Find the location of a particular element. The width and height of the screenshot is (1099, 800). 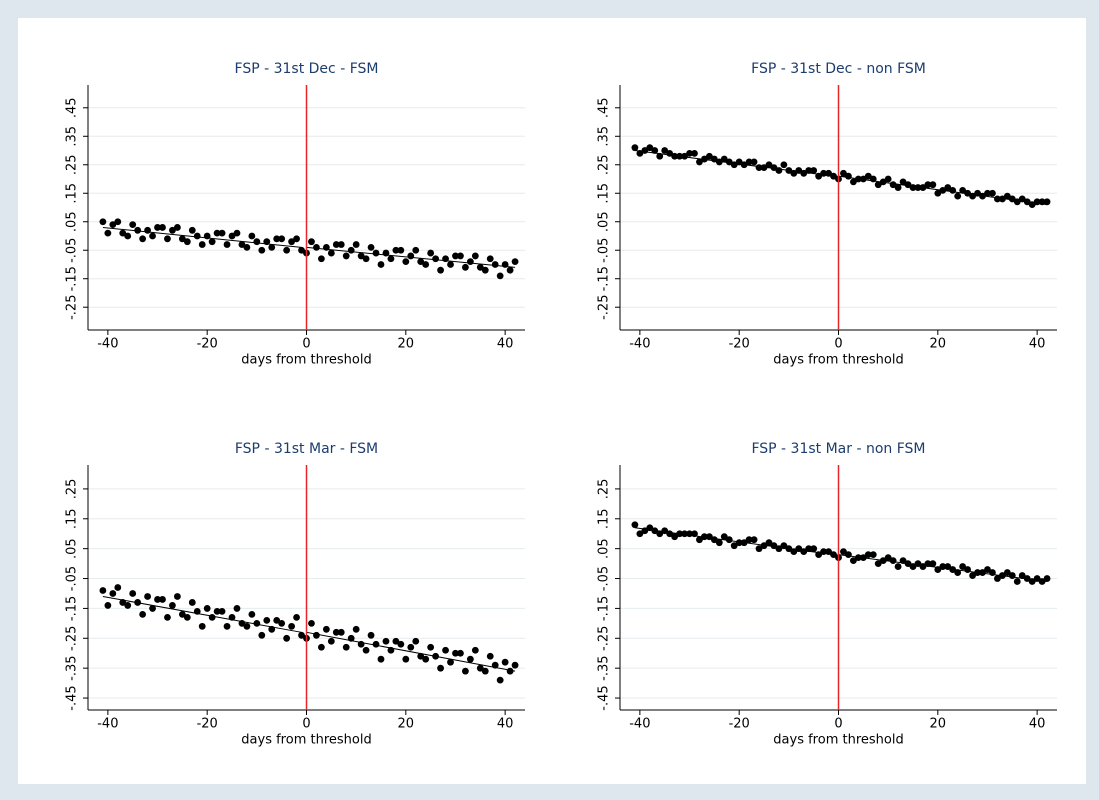

y-tick-label: -.05 is located at coordinates (604, 578).